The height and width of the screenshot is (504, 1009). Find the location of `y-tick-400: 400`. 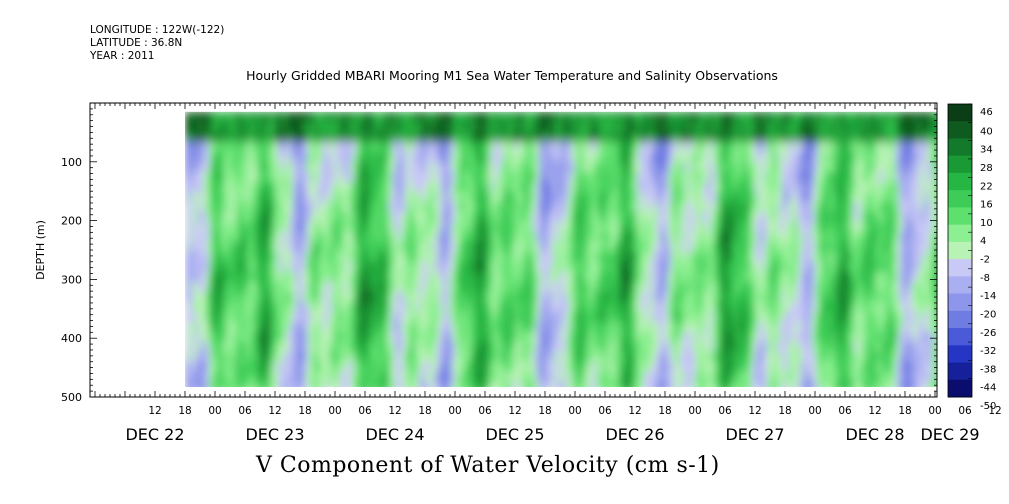

y-tick-400: 400 is located at coordinates (71, 338).